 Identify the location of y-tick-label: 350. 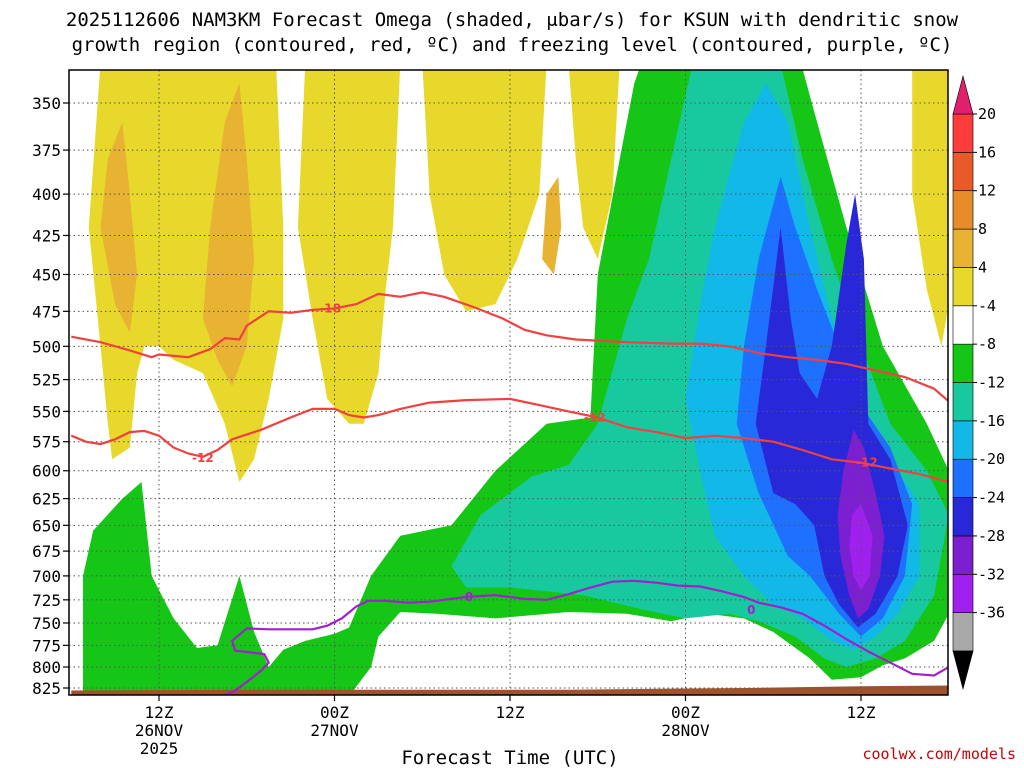
(46, 103).